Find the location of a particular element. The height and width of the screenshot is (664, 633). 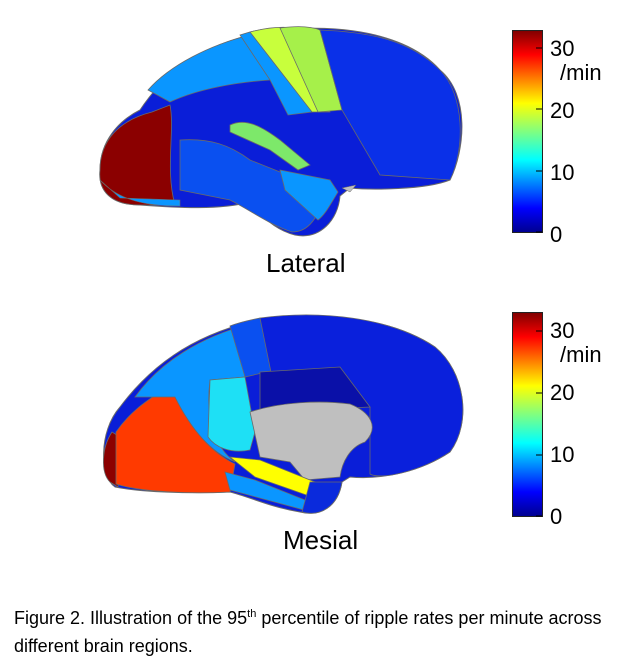

lateral-colorbar is located at coordinates (527, 131).